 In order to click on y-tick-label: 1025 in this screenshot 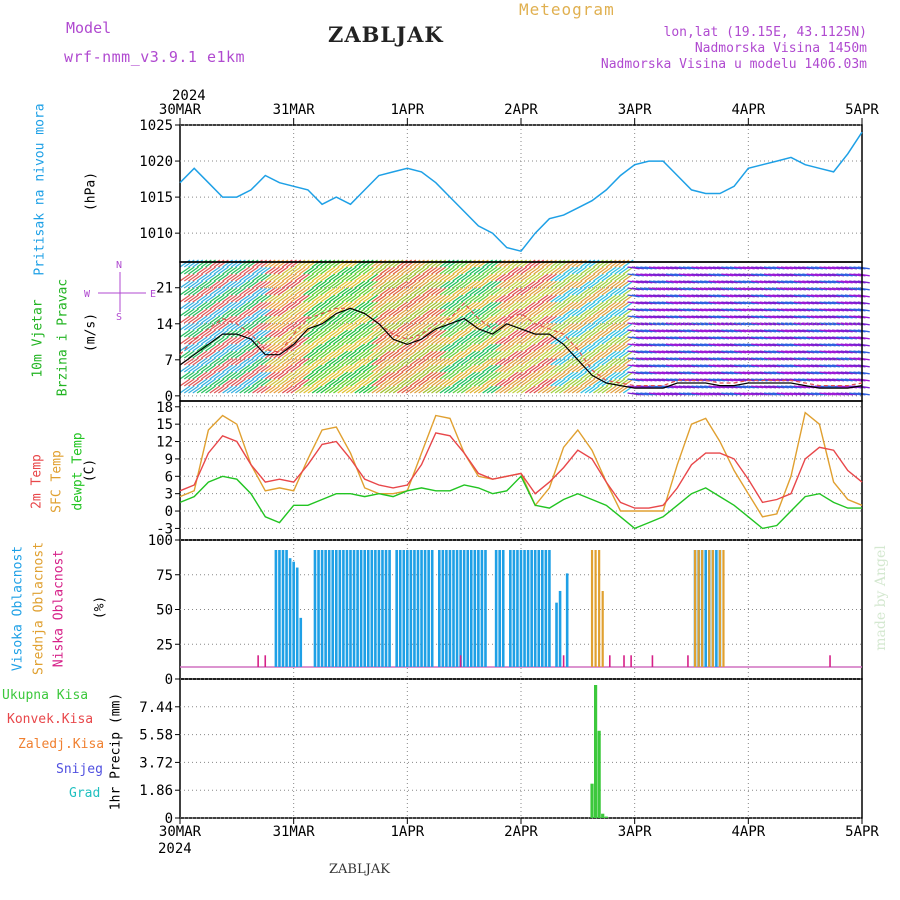, I will do `click(156, 126)`.